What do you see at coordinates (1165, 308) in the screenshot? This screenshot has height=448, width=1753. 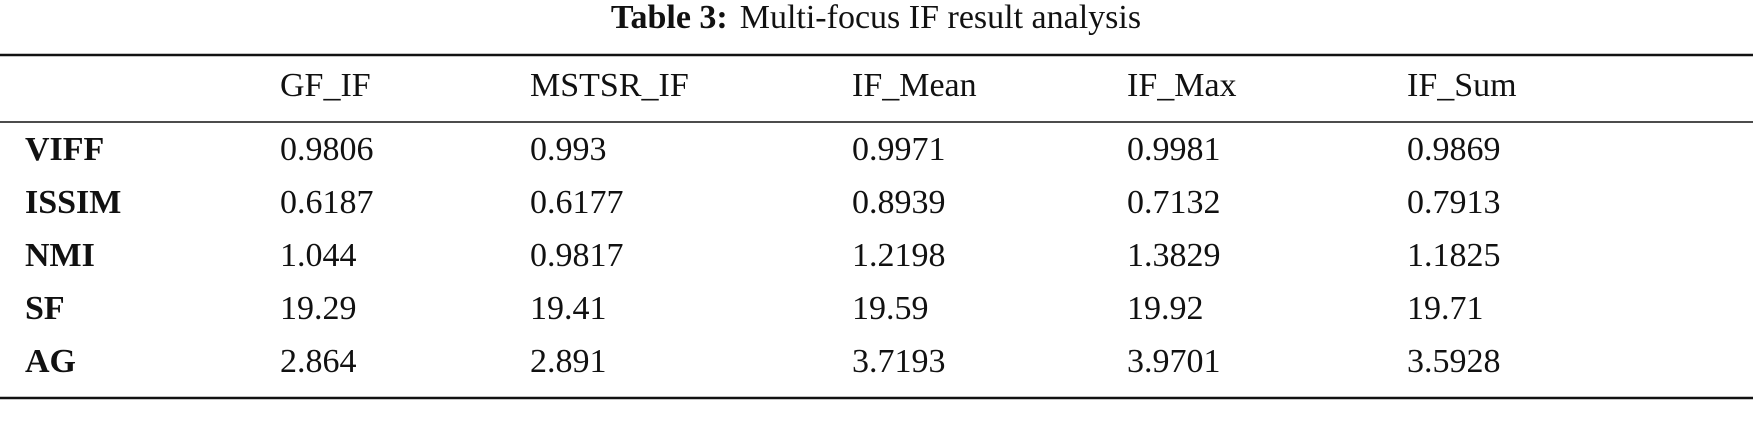 I see `cell: 19.92` at bounding box center [1165, 308].